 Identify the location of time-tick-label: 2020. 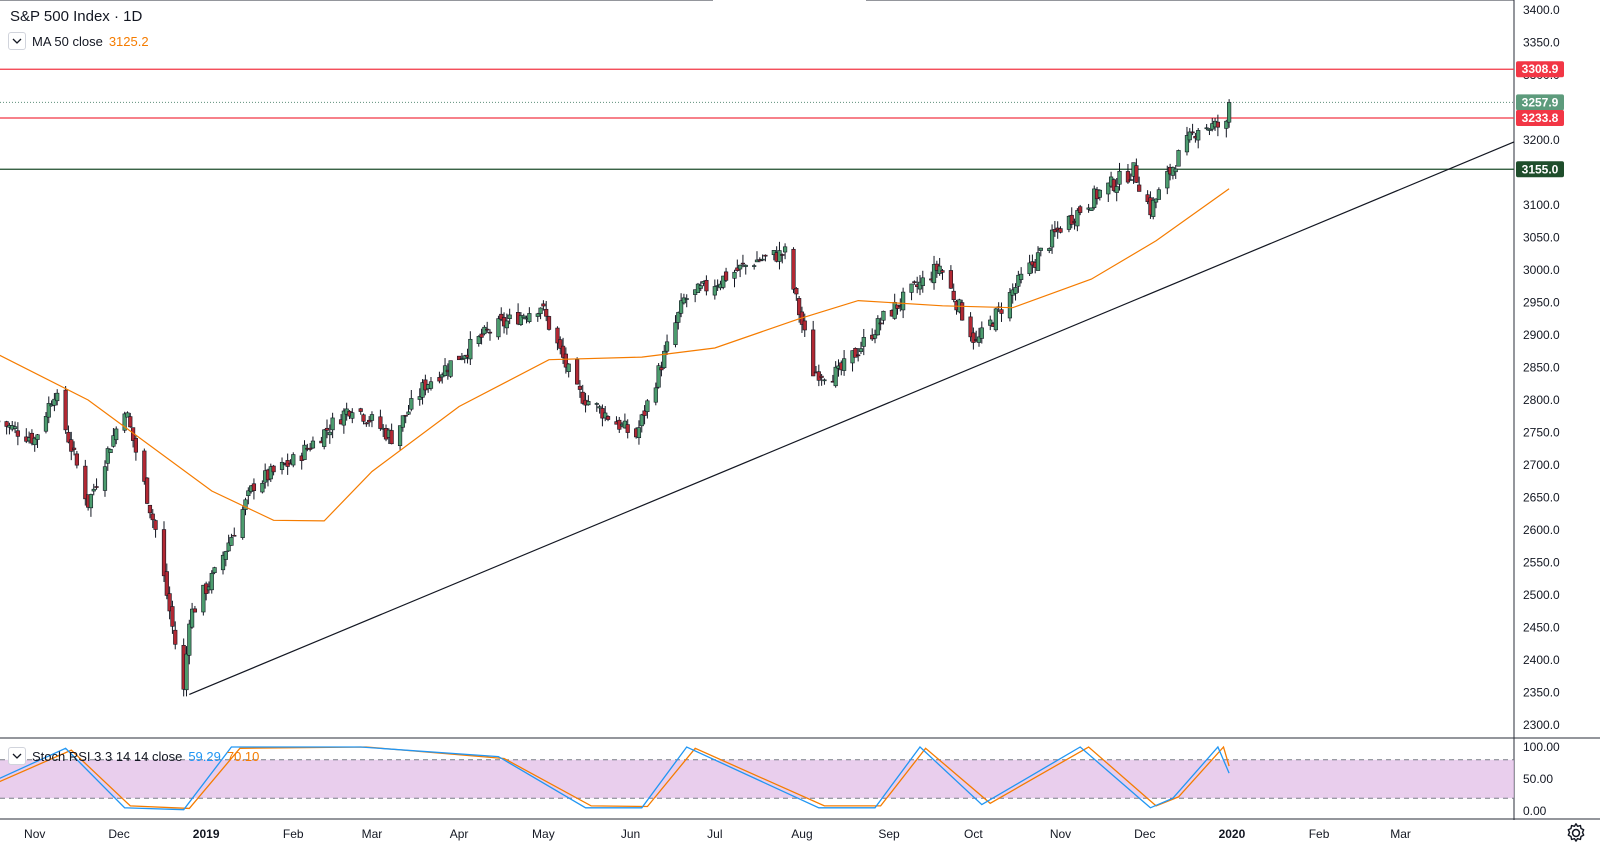
(1232, 834).